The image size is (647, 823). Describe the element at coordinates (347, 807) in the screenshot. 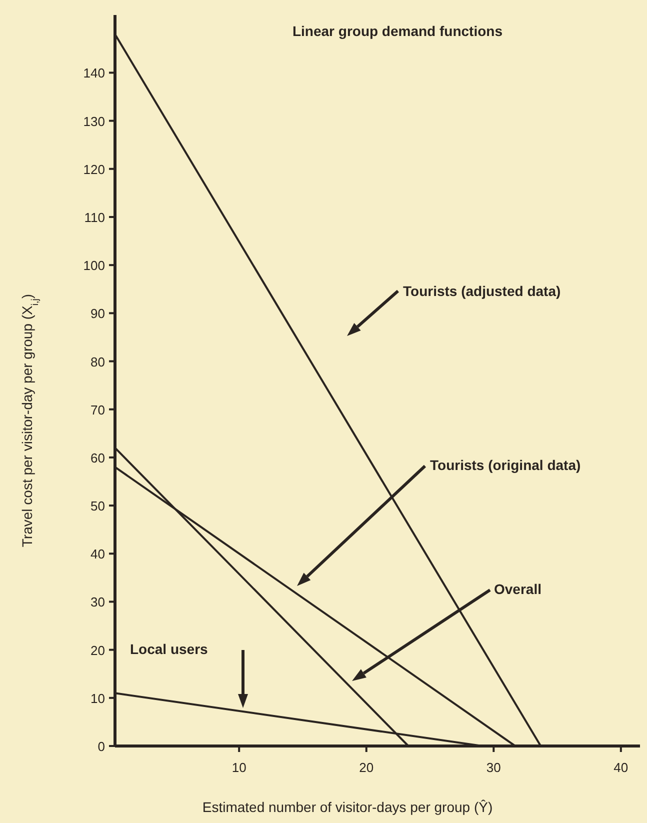

I see `x-axis-title: Estimated number of visitor-days per group (Ŷ)` at that location.